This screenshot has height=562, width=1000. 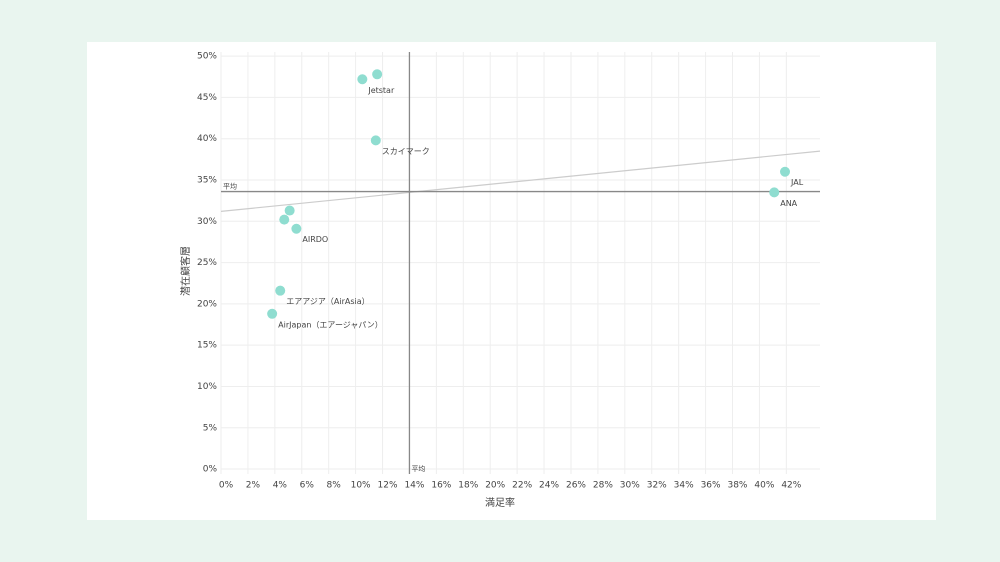 What do you see at coordinates (210, 470) in the screenshot?
I see `y-tick-label: 0%` at bounding box center [210, 470].